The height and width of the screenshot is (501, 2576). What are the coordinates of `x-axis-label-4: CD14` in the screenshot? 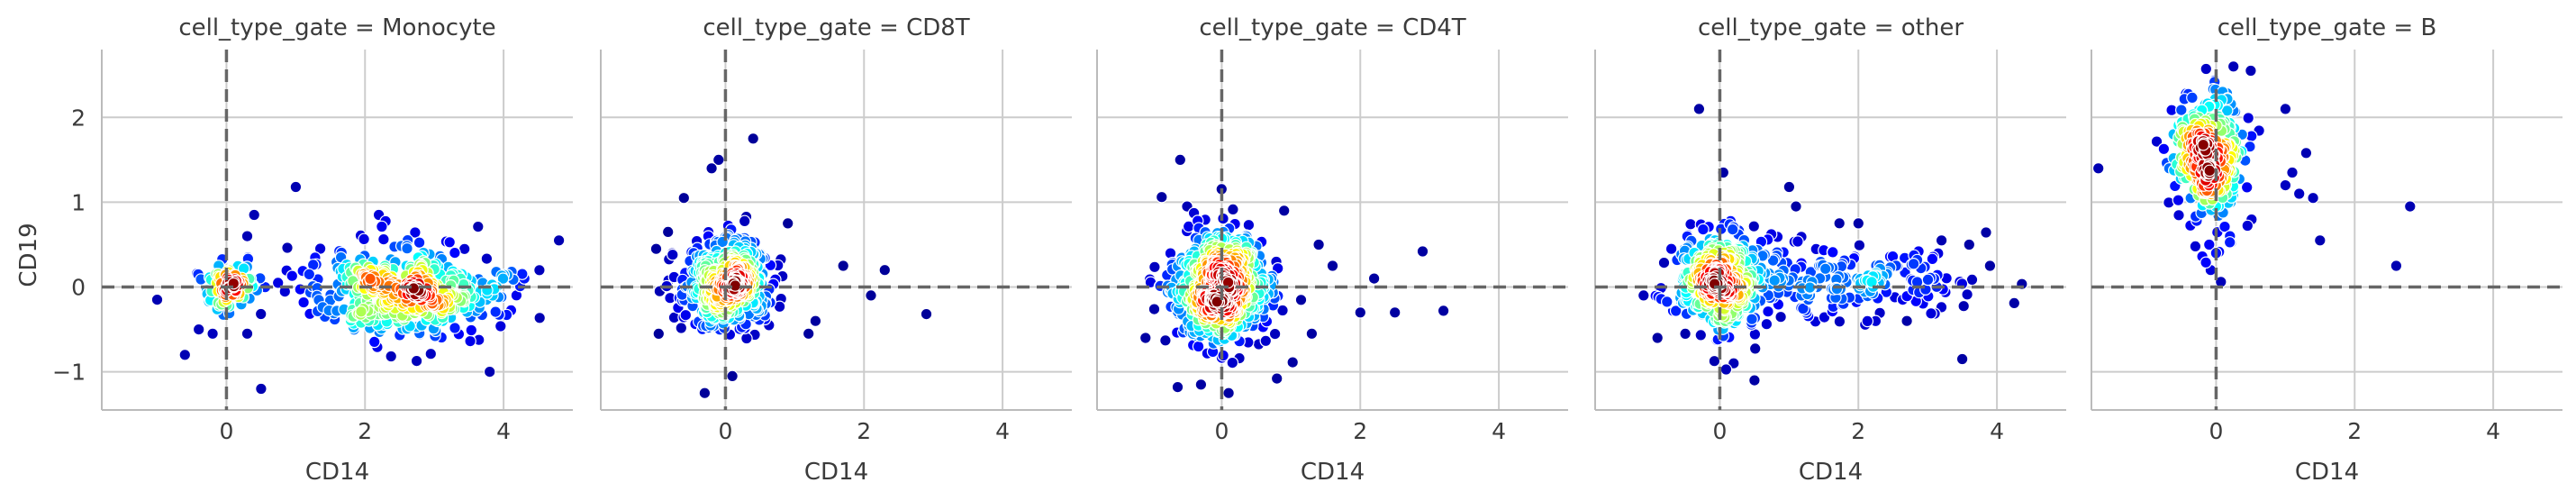 It's located at (2327, 472).